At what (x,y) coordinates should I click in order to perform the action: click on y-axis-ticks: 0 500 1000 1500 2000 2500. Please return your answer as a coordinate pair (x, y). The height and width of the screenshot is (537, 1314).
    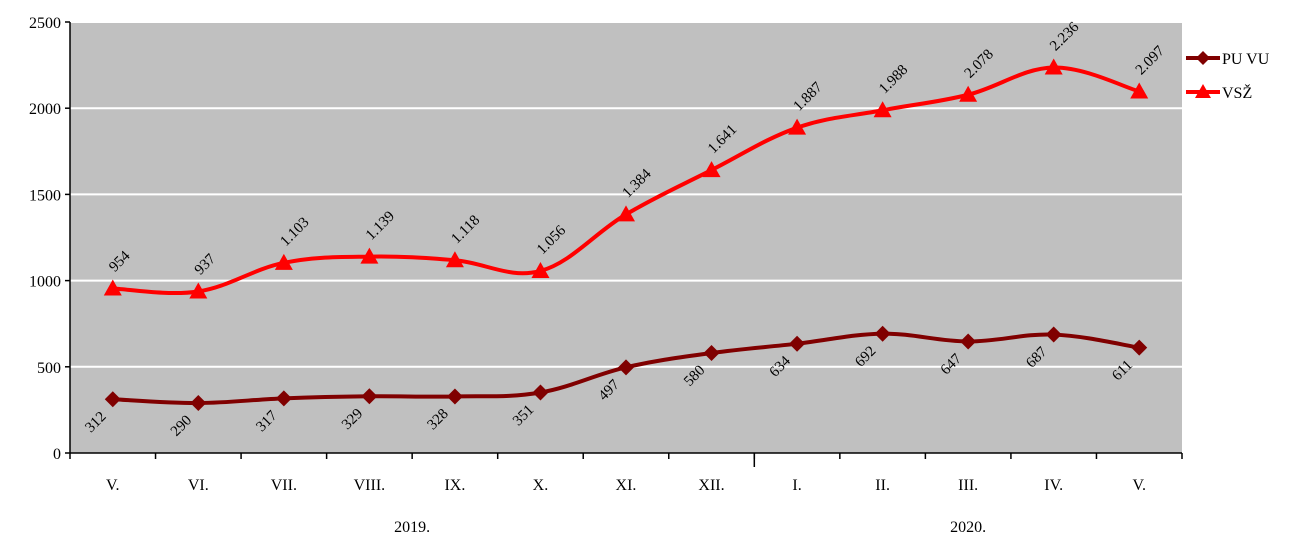
    Looking at the image, I should click on (45, 239).